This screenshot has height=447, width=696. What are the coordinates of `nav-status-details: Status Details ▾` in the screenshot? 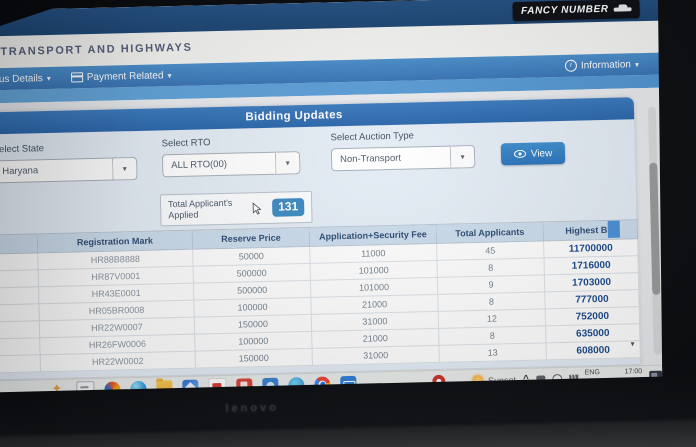 It's located at (25, 78).